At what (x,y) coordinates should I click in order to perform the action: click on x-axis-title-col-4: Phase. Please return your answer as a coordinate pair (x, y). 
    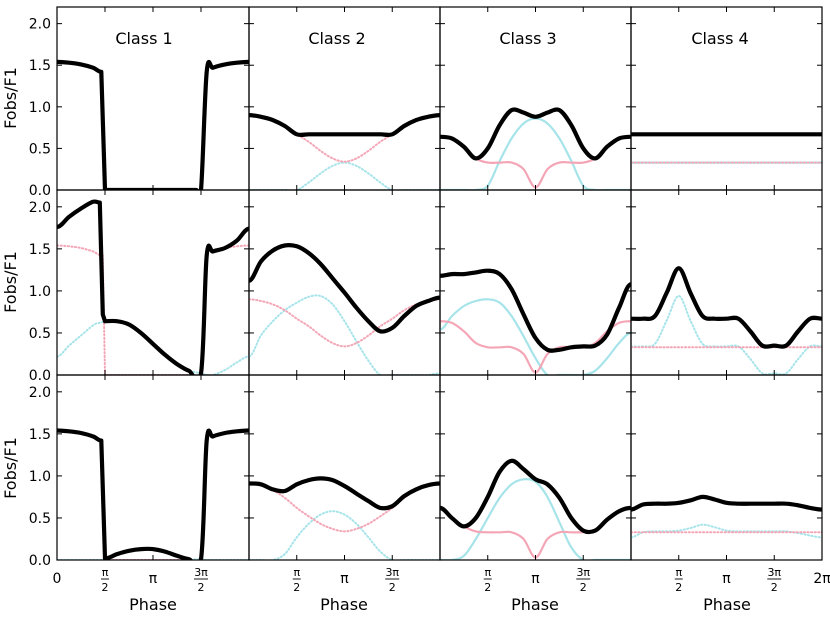
    Looking at the image, I should click on (727, 604).